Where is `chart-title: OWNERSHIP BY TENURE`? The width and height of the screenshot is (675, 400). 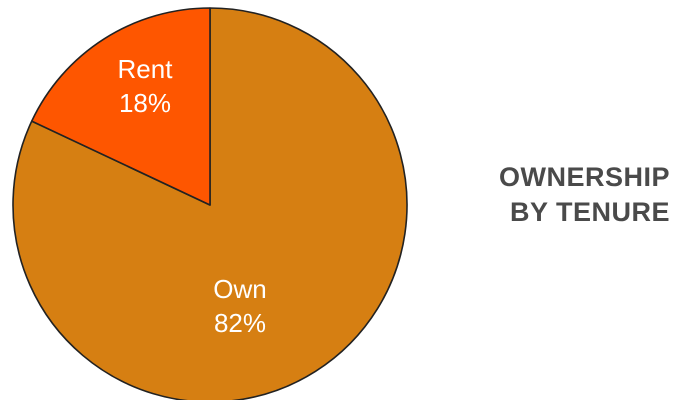 chart-title: OWNERSHIP BY TENURE is located at coordinates (542, 195).